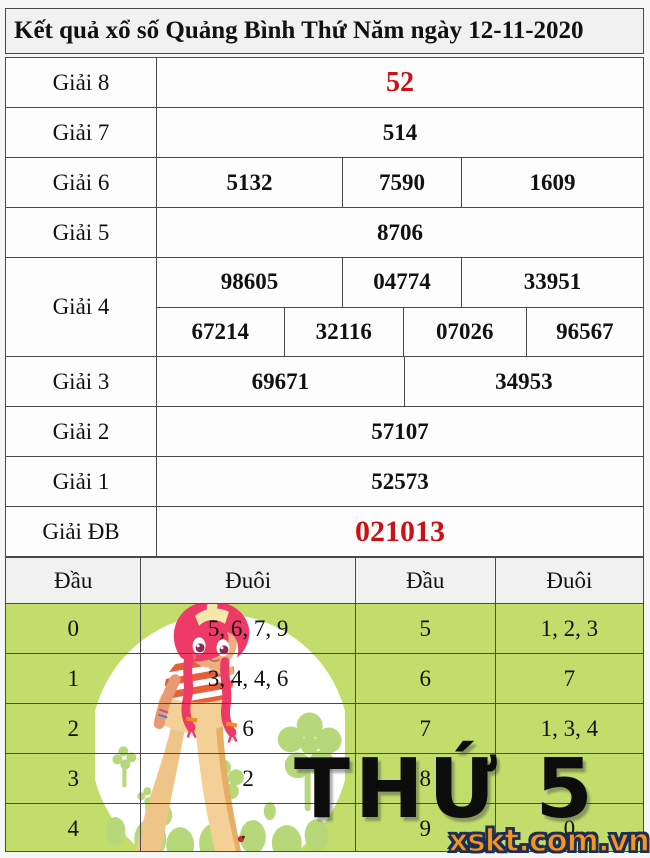 The image size is (650, 858). I want to click on prize-value: 04774, so click(401, 282).